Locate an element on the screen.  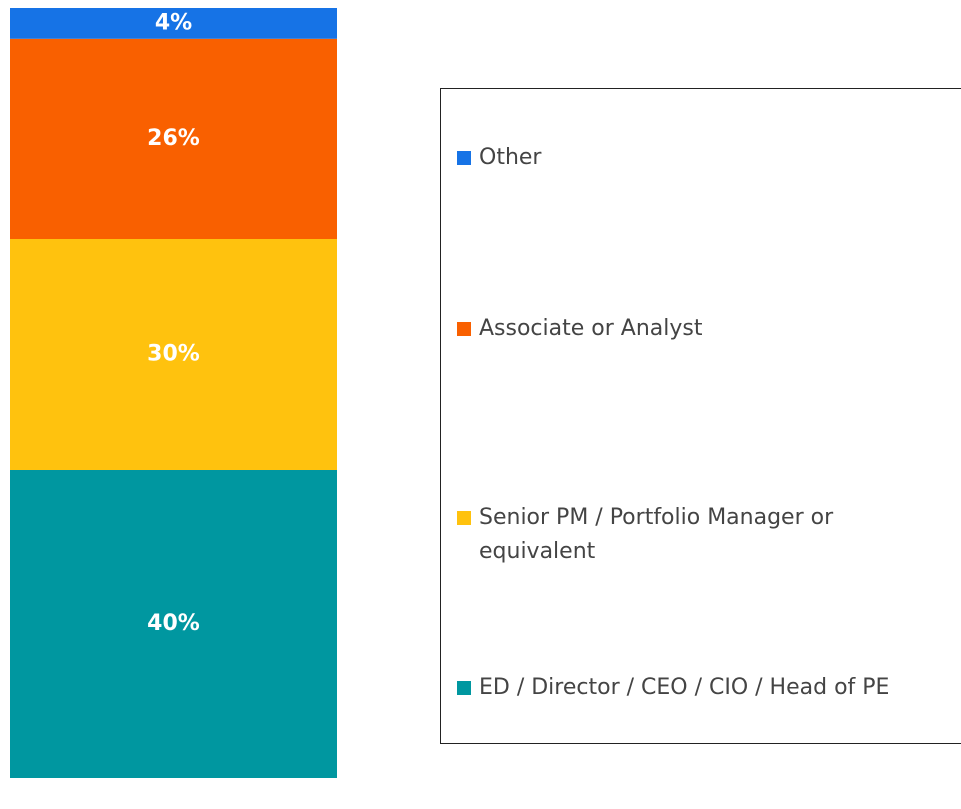
data-label: 4% is located at coordinates (173, 22).